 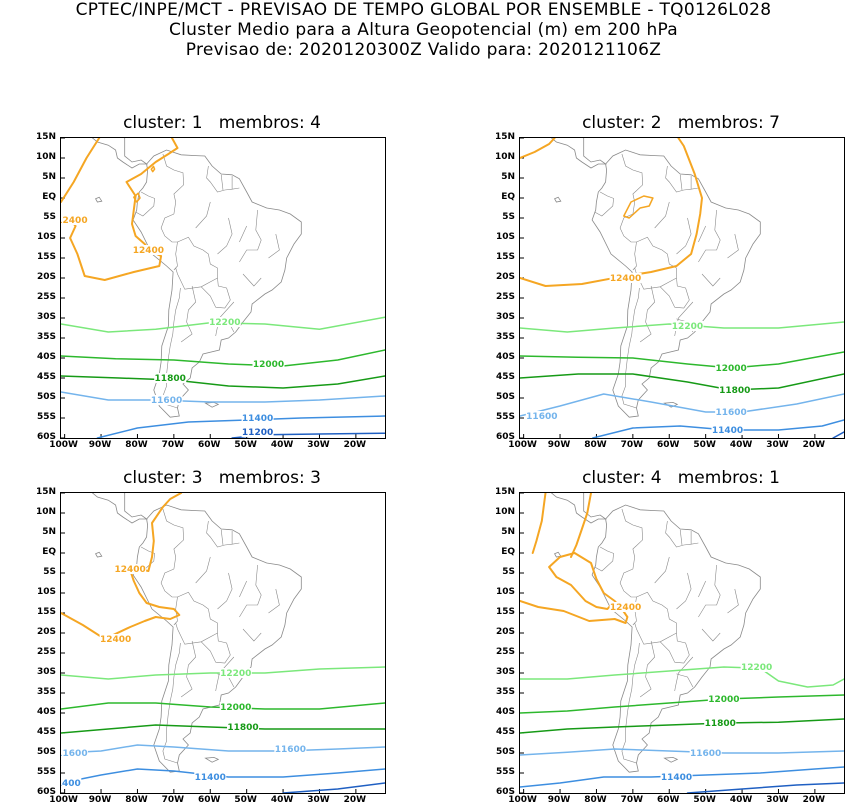 What do you see at coordinates (173, 445) in the screenshot?
I see `longitude-tick-label: 70W` at bounding box center [173, 445].